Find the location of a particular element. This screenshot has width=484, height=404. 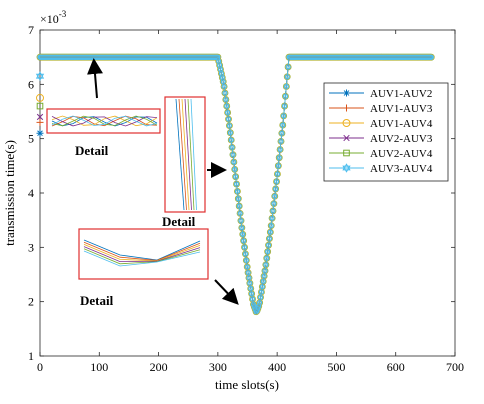

legend-item: AUV2-AUV3 is located at coordinates (381, 139).